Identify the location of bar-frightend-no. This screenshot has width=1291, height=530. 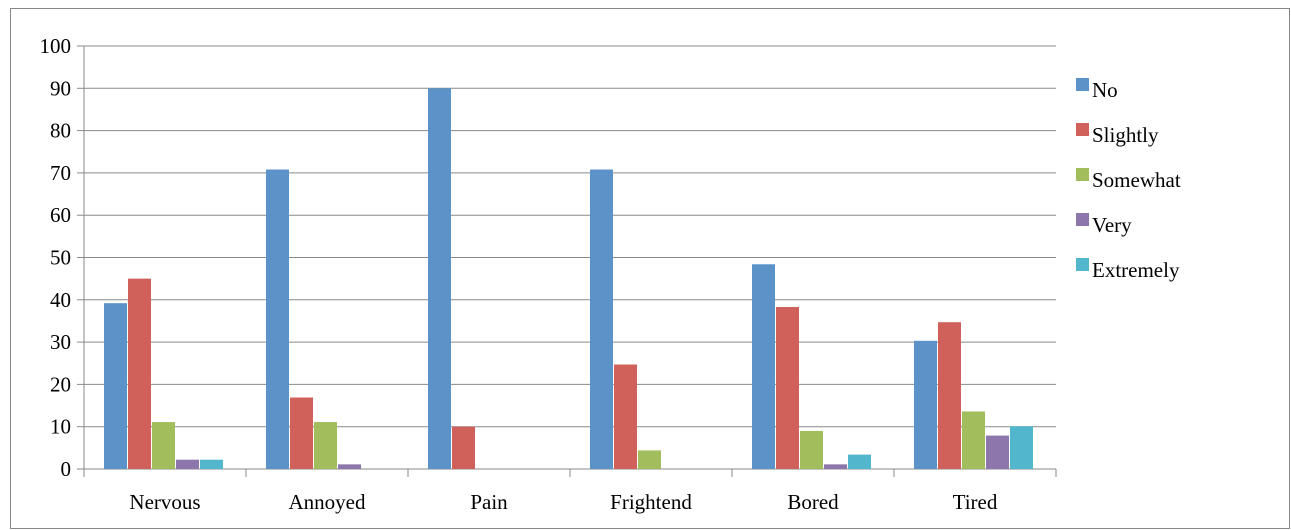
(601, 319).